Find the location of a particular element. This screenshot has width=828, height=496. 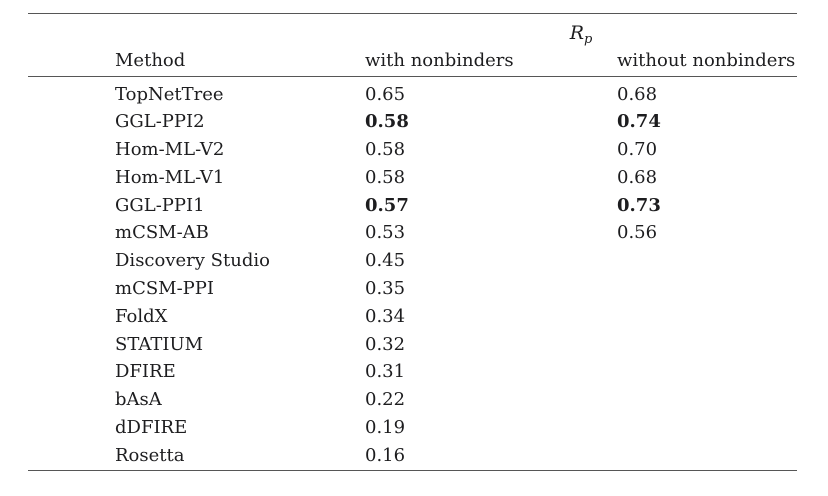

without-nonbinders-cell: 0.56 is located at coordinates (637, 233).